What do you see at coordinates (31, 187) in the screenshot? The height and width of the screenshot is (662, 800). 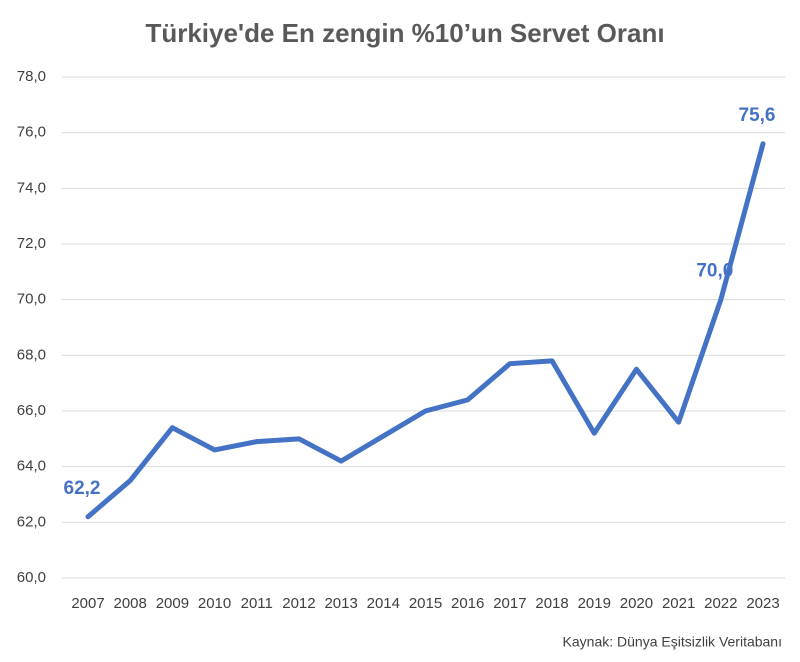 I see `y-tick-label: 74,0` at bounding box center [31, 187].